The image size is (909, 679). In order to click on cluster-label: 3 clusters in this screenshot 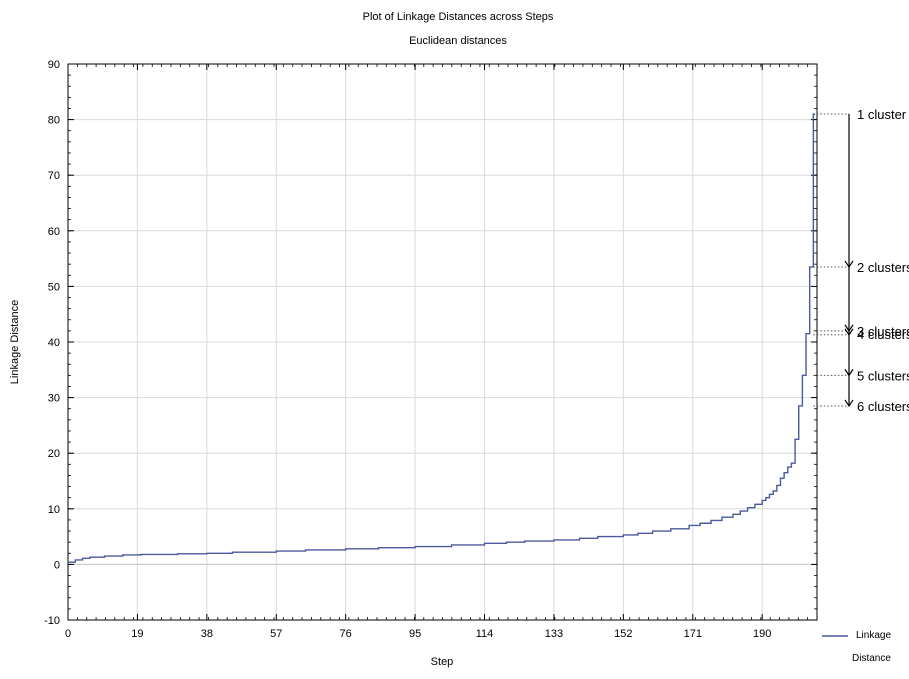, I will do `click(883, 331)`.